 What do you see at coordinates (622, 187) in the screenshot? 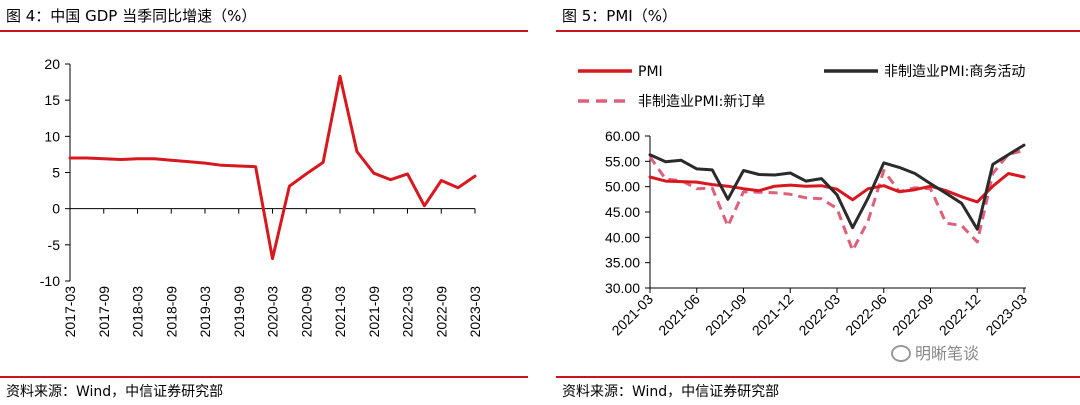
I see `y-tick-label: 50.00` at bounding box center [622, 187].